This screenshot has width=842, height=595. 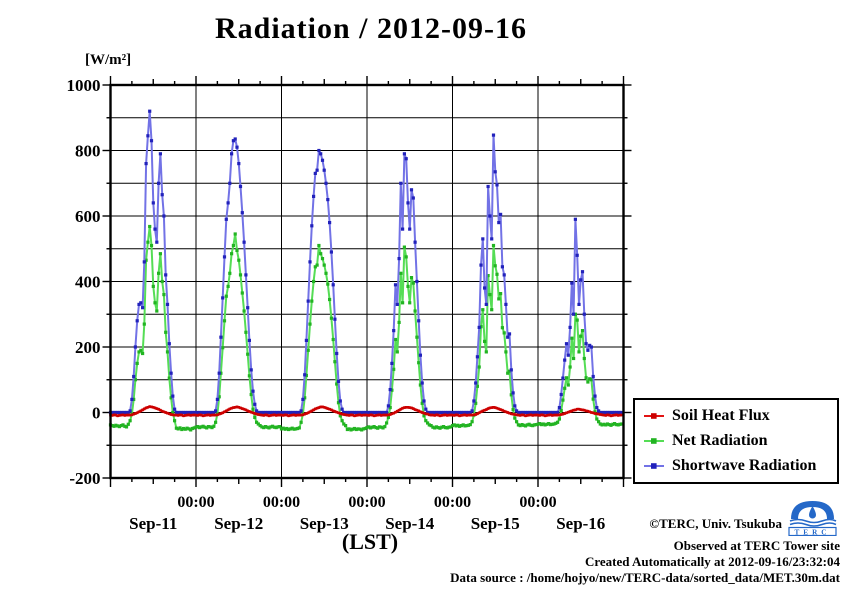 What do you see at coordinates (654, 416) in the screenshot?
I see `soil-heat-flux-swatch-icon` at bounding box center [654, 416].